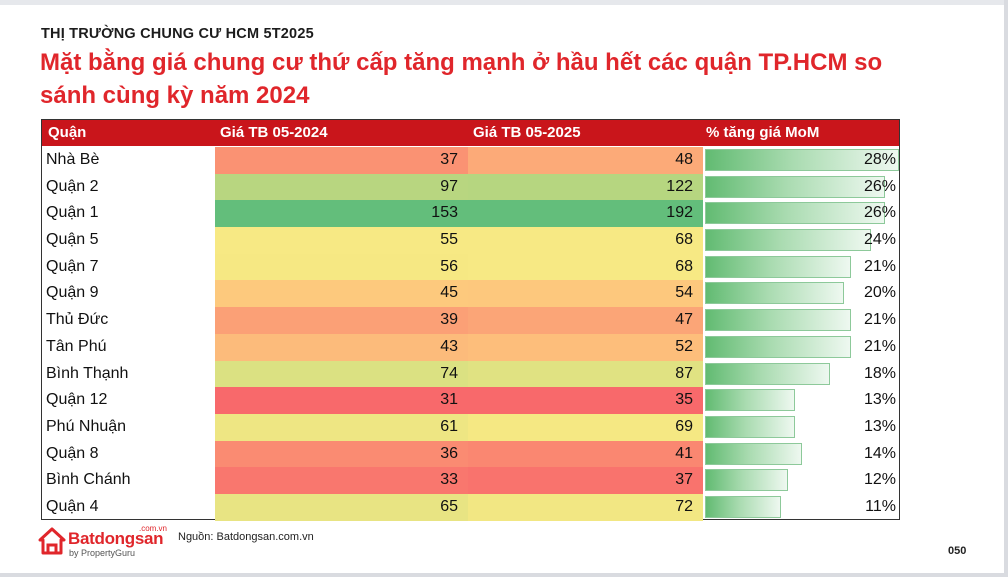 Image resolution: width=1008 pixels, height=577 pixels. I want to click on mom-cell: 14%, so click(801, 454).